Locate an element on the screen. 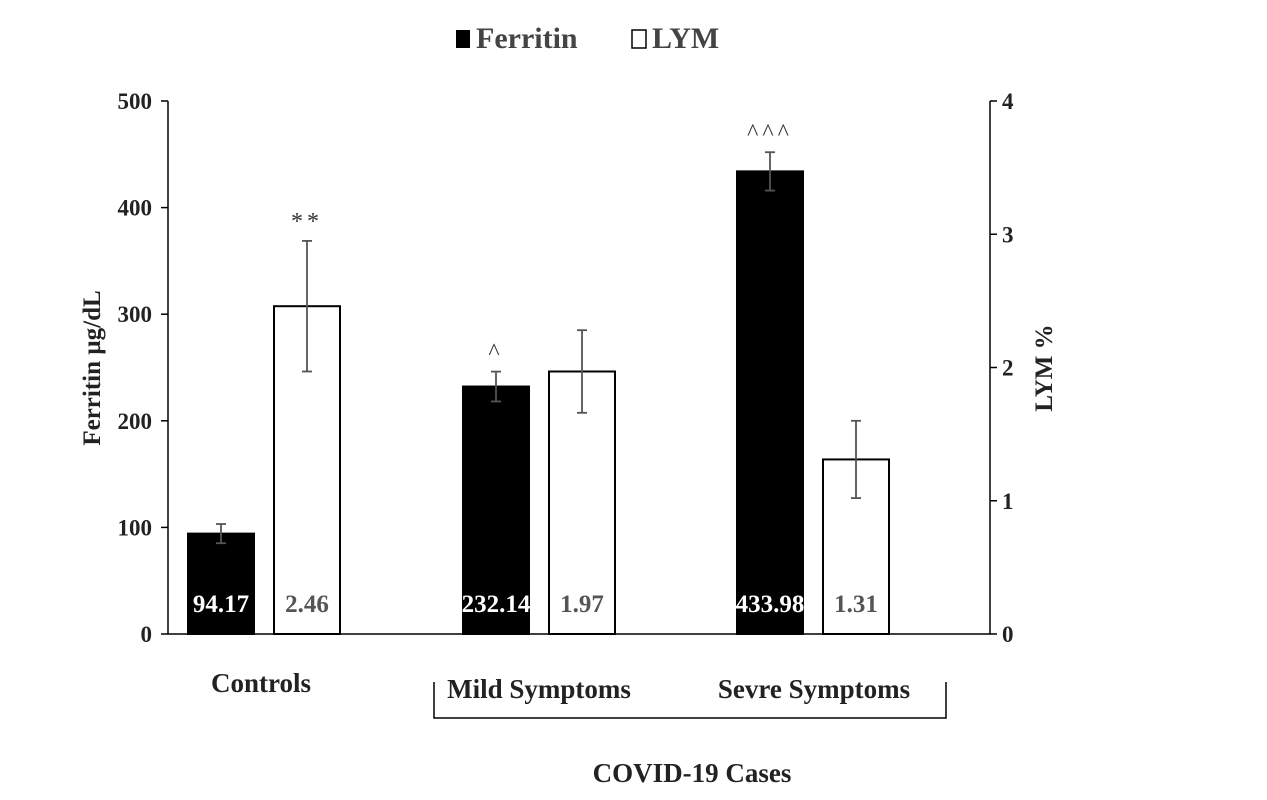 Image resolution: width=1267 pixels, height=800 pixels. group-label: COVID-19 Cases is located at coordinates (692, 773).